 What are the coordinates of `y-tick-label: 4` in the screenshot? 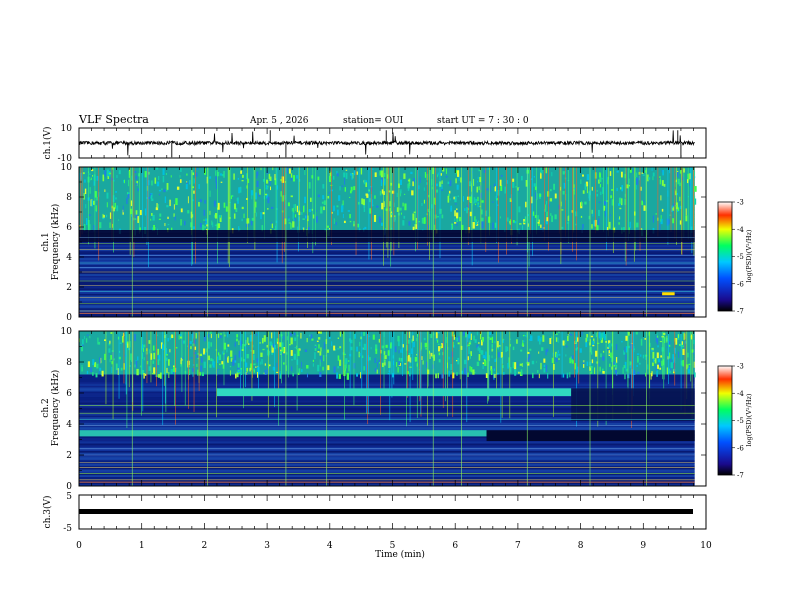 It's located at (69, 258).